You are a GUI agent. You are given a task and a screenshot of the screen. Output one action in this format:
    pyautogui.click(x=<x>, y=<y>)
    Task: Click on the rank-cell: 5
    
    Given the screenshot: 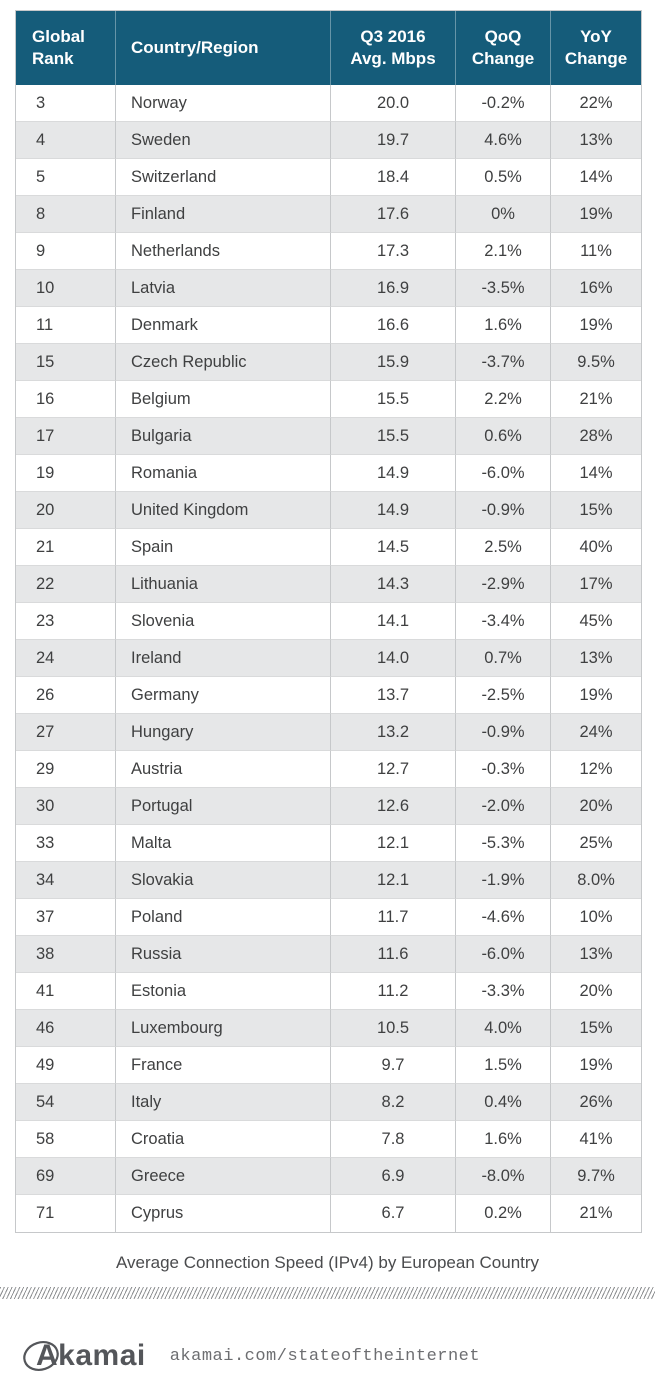 What is the action you would take?
    pyautogui.click(x=66, y=177)
    